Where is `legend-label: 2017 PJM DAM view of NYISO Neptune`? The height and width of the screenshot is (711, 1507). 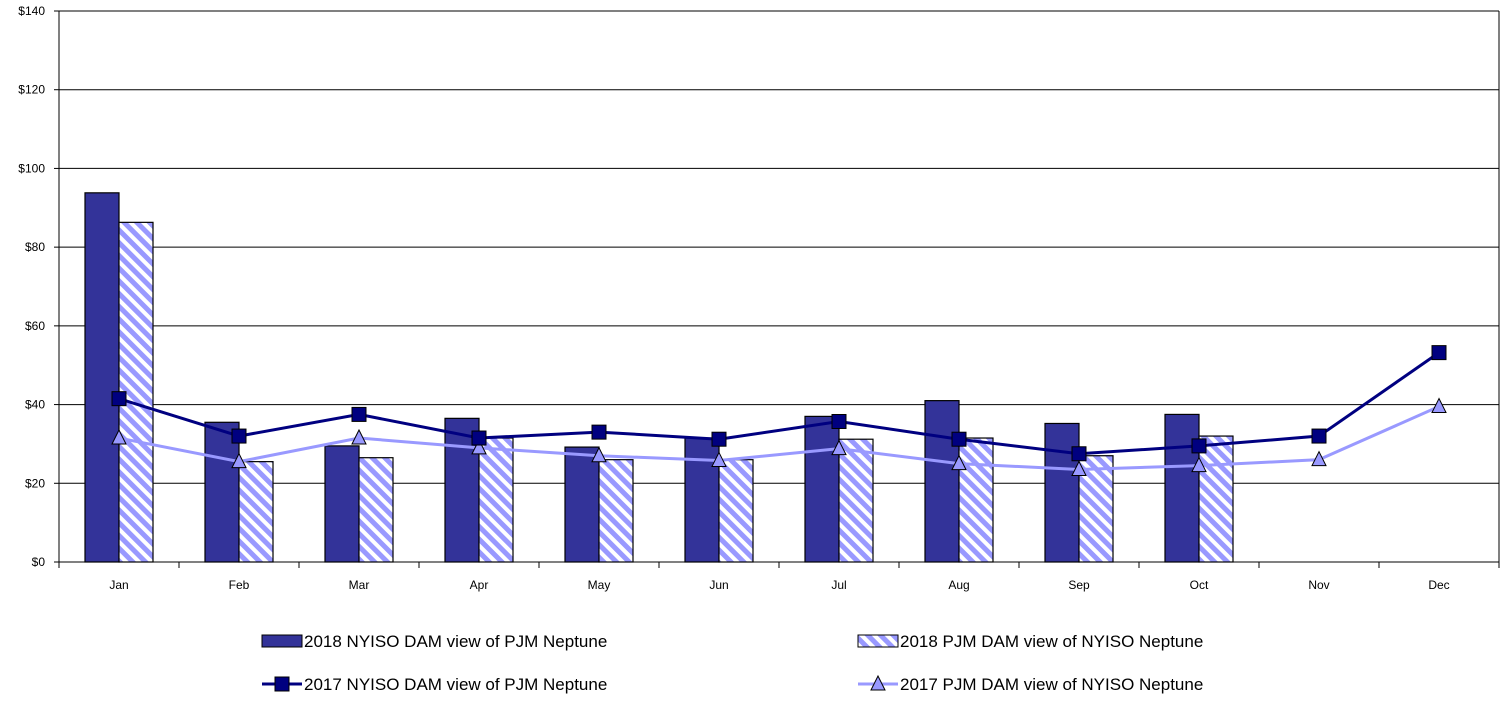
legend-label: 2017 PJM DAM view of NYISO Neptune is located at coordinates (1051, 684).